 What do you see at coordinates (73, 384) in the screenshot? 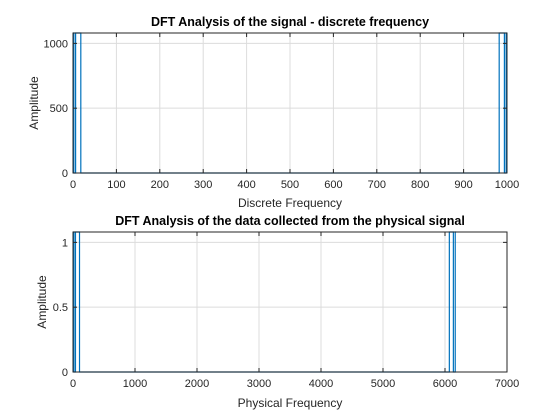
I see `bottom-plot-xtick-label: 0` at bounding box center [73, 384].